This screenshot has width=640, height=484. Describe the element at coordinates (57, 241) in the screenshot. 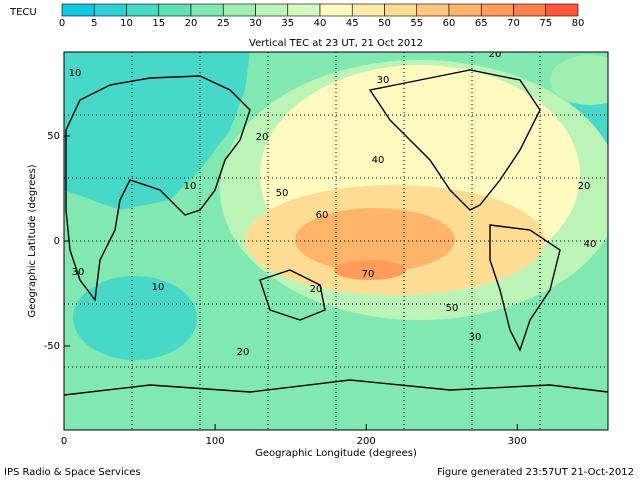

I see `y-tick-label: 0` at that location.